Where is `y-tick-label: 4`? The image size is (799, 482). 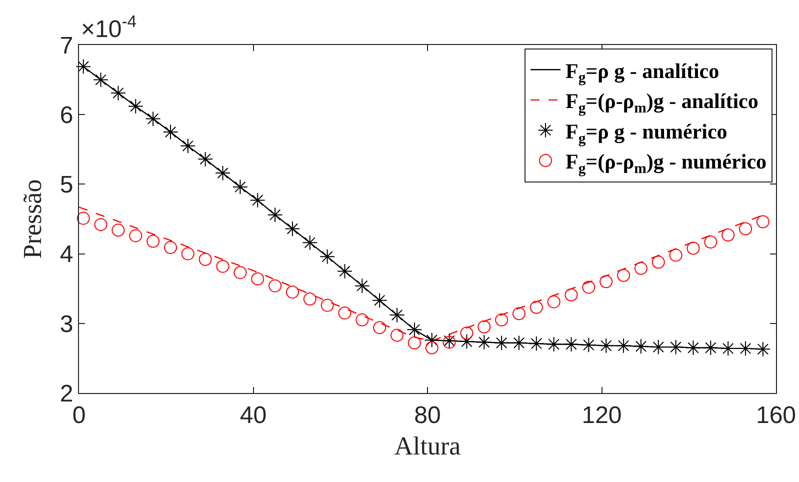 y-tick-label: 4 is located at coordinates (67, 254).